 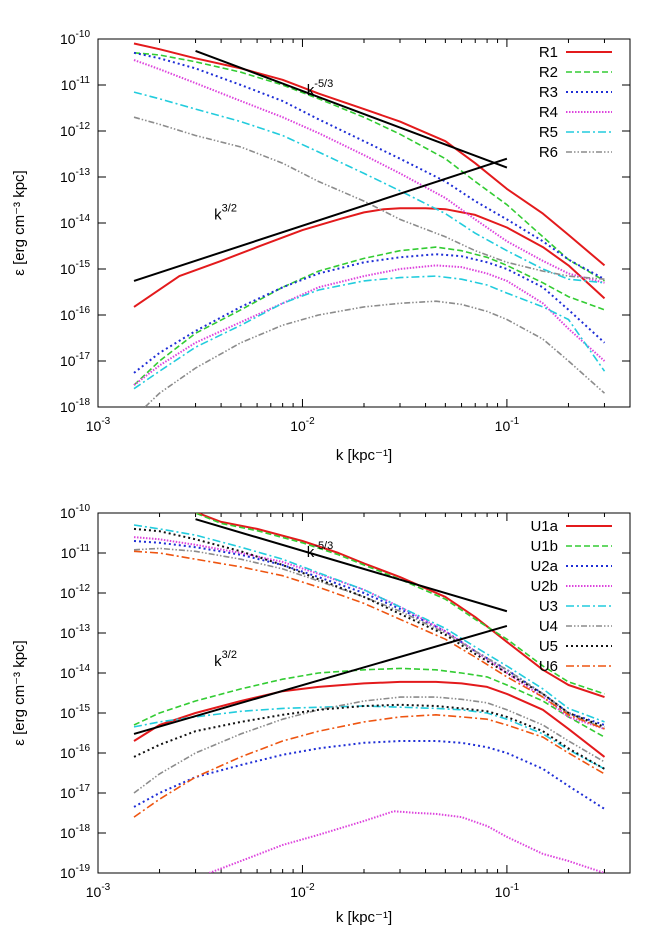 What do you see at coordinates (544, 526) in the screenshot?
I see `legend-label: U1a` at bounding box center [544, 526].